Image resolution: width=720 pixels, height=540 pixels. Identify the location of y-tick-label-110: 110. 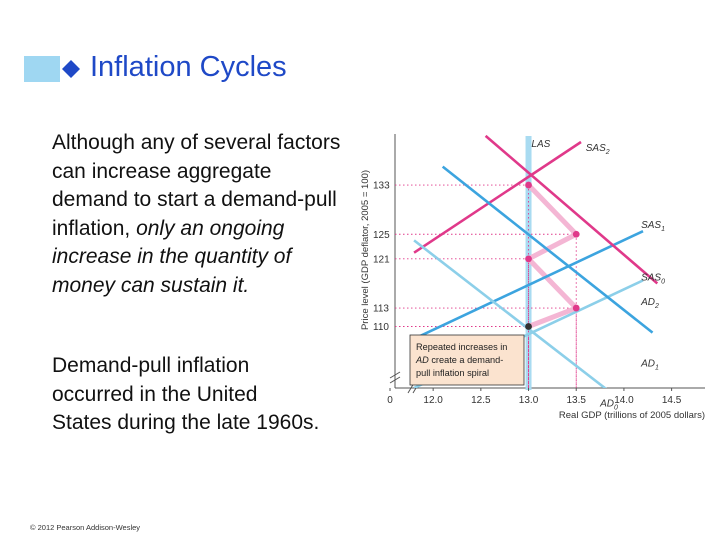
(381, 327).